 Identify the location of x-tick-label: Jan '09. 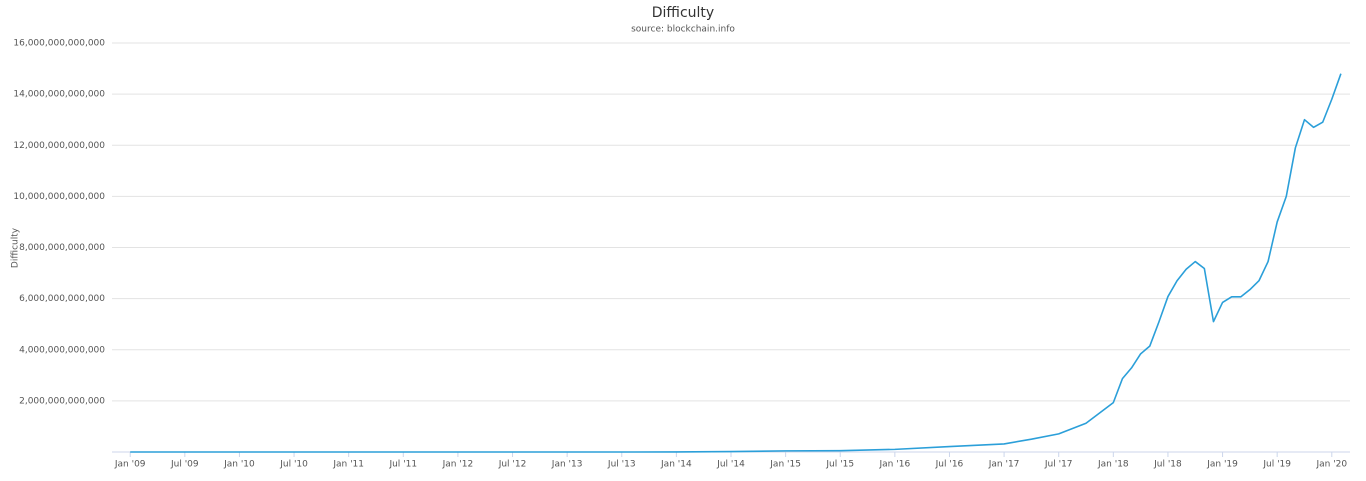
(130, 465).